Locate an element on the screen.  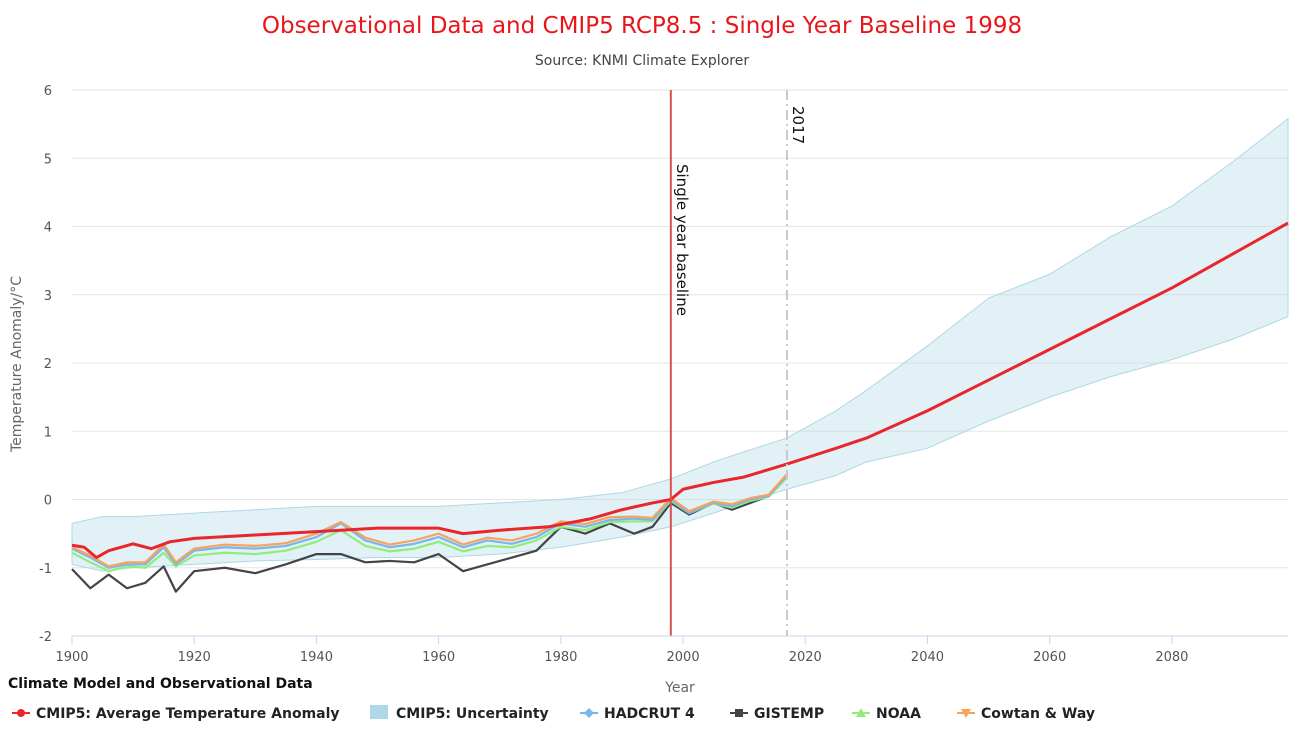
y-tick-label: 3 is located at coordinates (48, 296).